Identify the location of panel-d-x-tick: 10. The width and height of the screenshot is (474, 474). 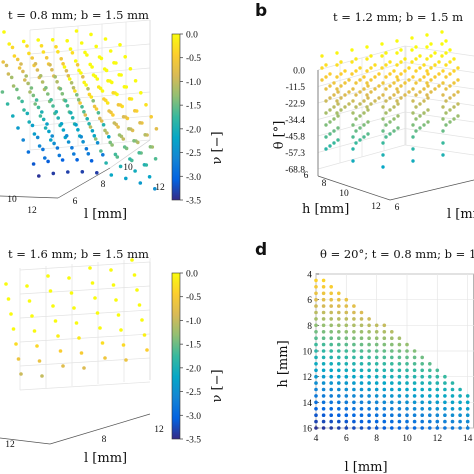
(407, 439).